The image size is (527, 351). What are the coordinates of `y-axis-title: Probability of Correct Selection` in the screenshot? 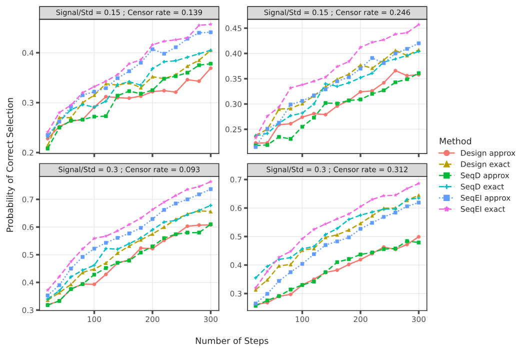 It's located at (10, 165).